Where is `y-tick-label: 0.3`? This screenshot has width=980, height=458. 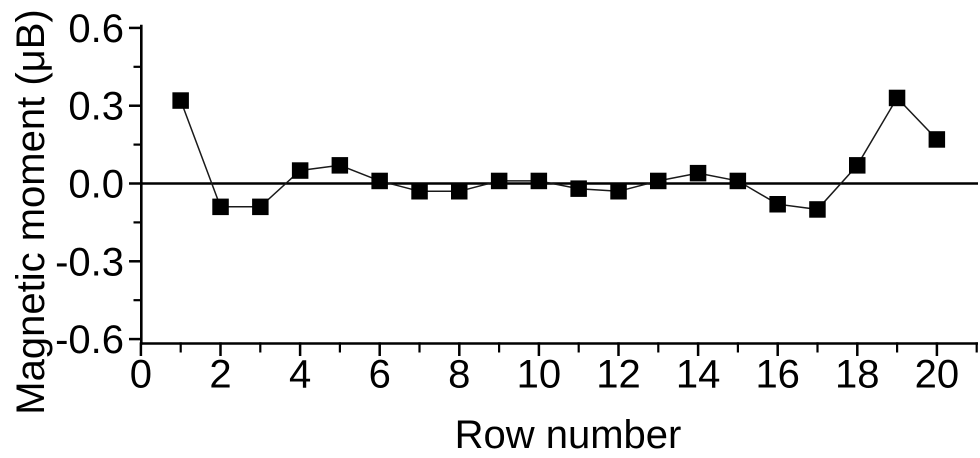
y-tick-label: 0.3 is located at coordinates (96, 107).